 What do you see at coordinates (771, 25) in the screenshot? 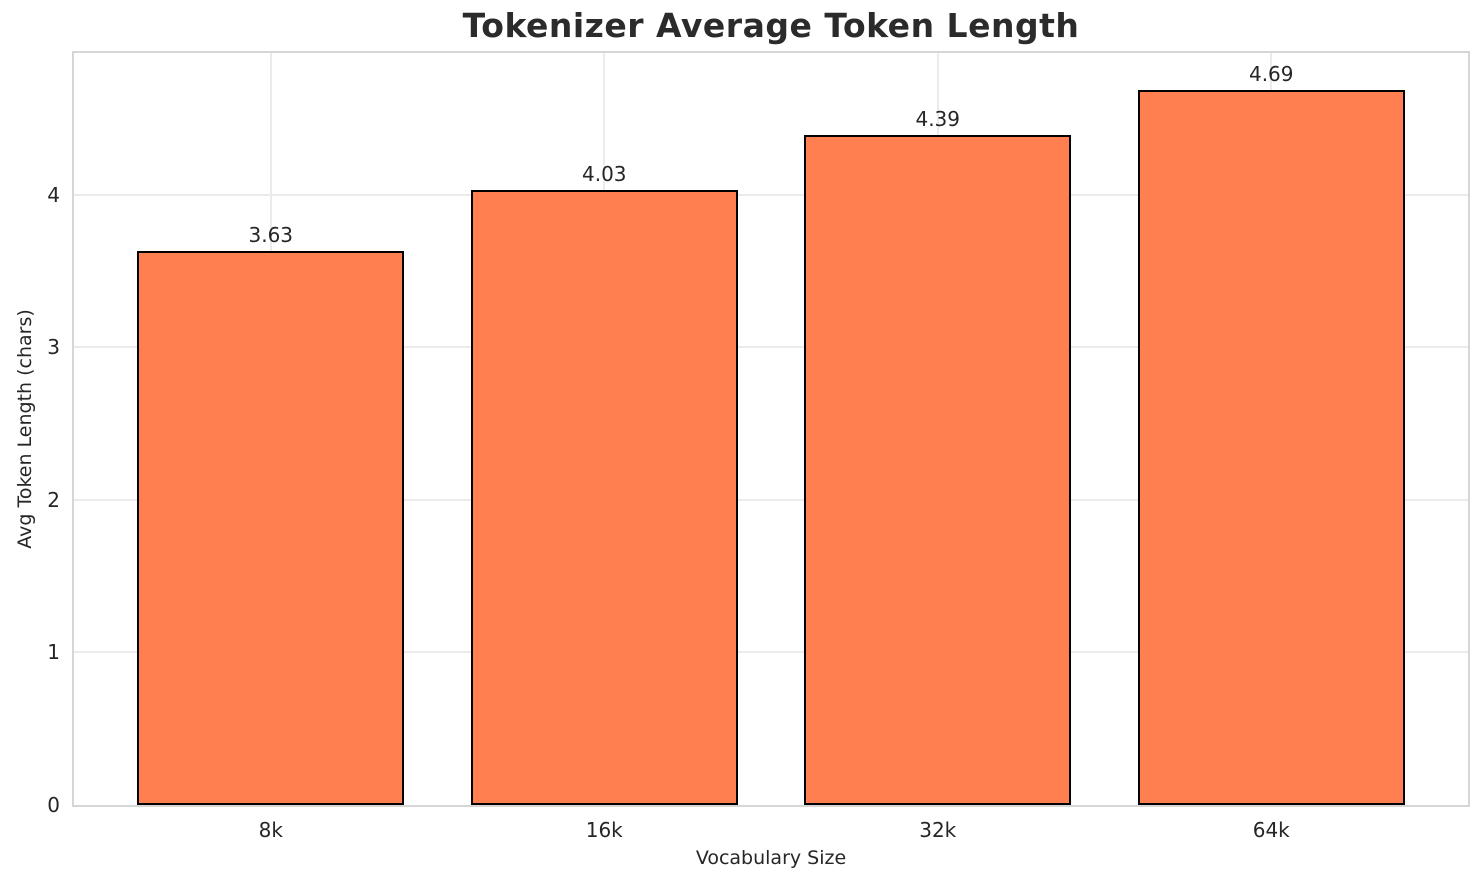
I see `chart-title: Tokenizer Average Token Length` at bounding box center [771, 25].